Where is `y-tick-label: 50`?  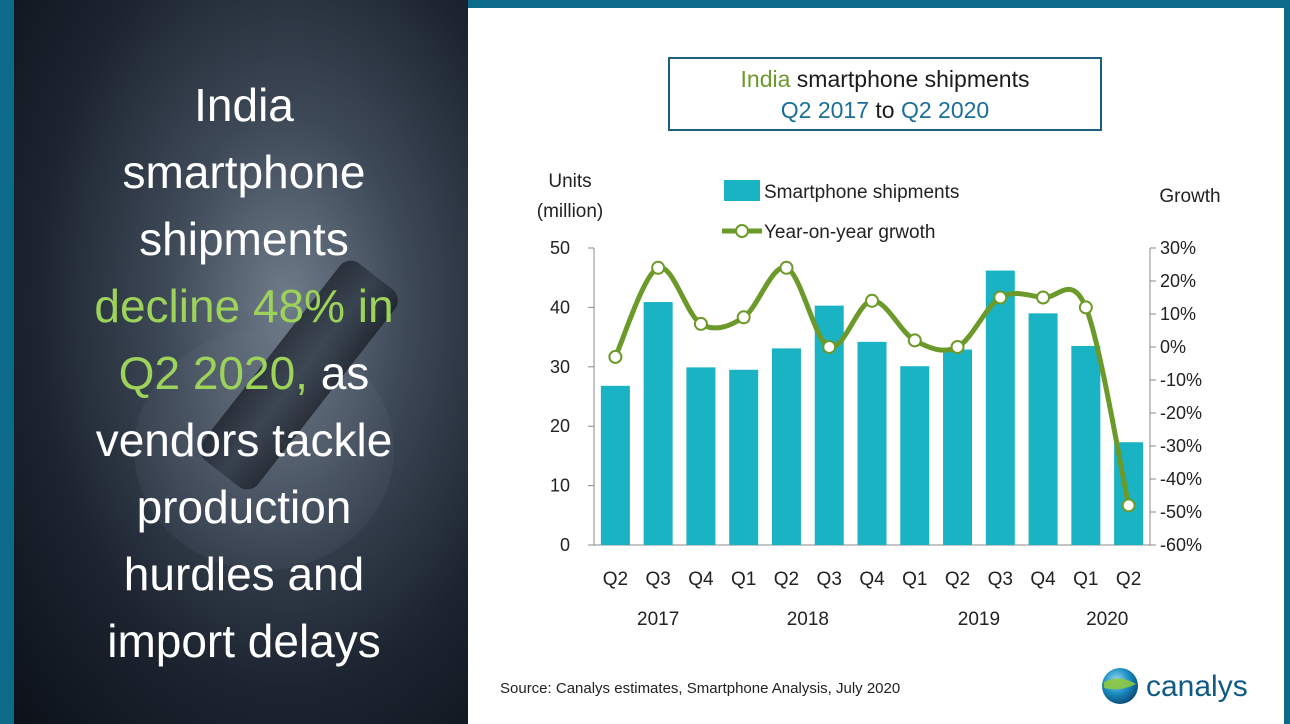
y-tick-label: 50 is located at coordinates (560, 248).